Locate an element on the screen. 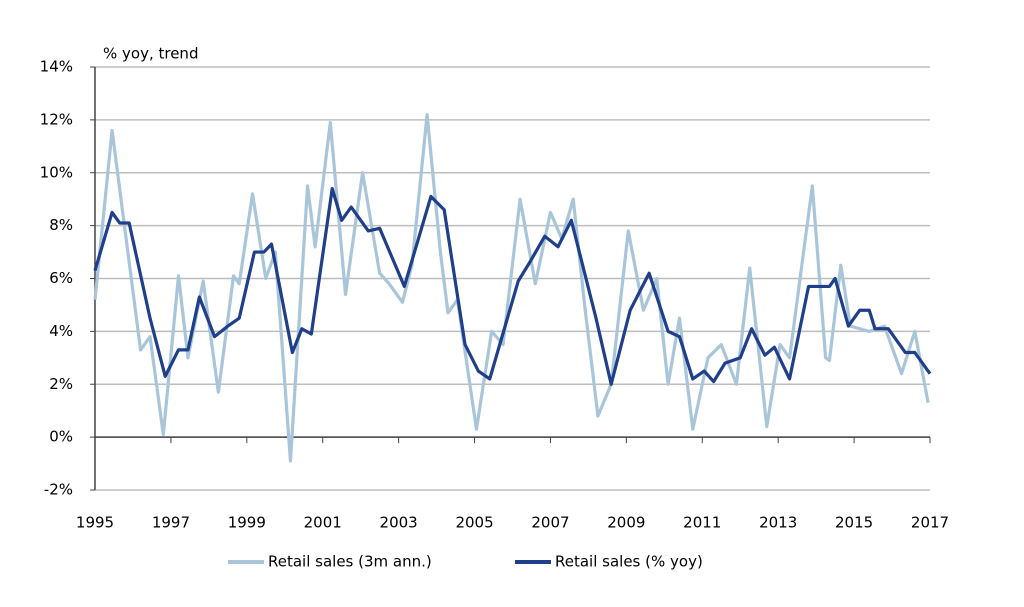  y-tick-label: 10% is located at coordinates (56, 172).